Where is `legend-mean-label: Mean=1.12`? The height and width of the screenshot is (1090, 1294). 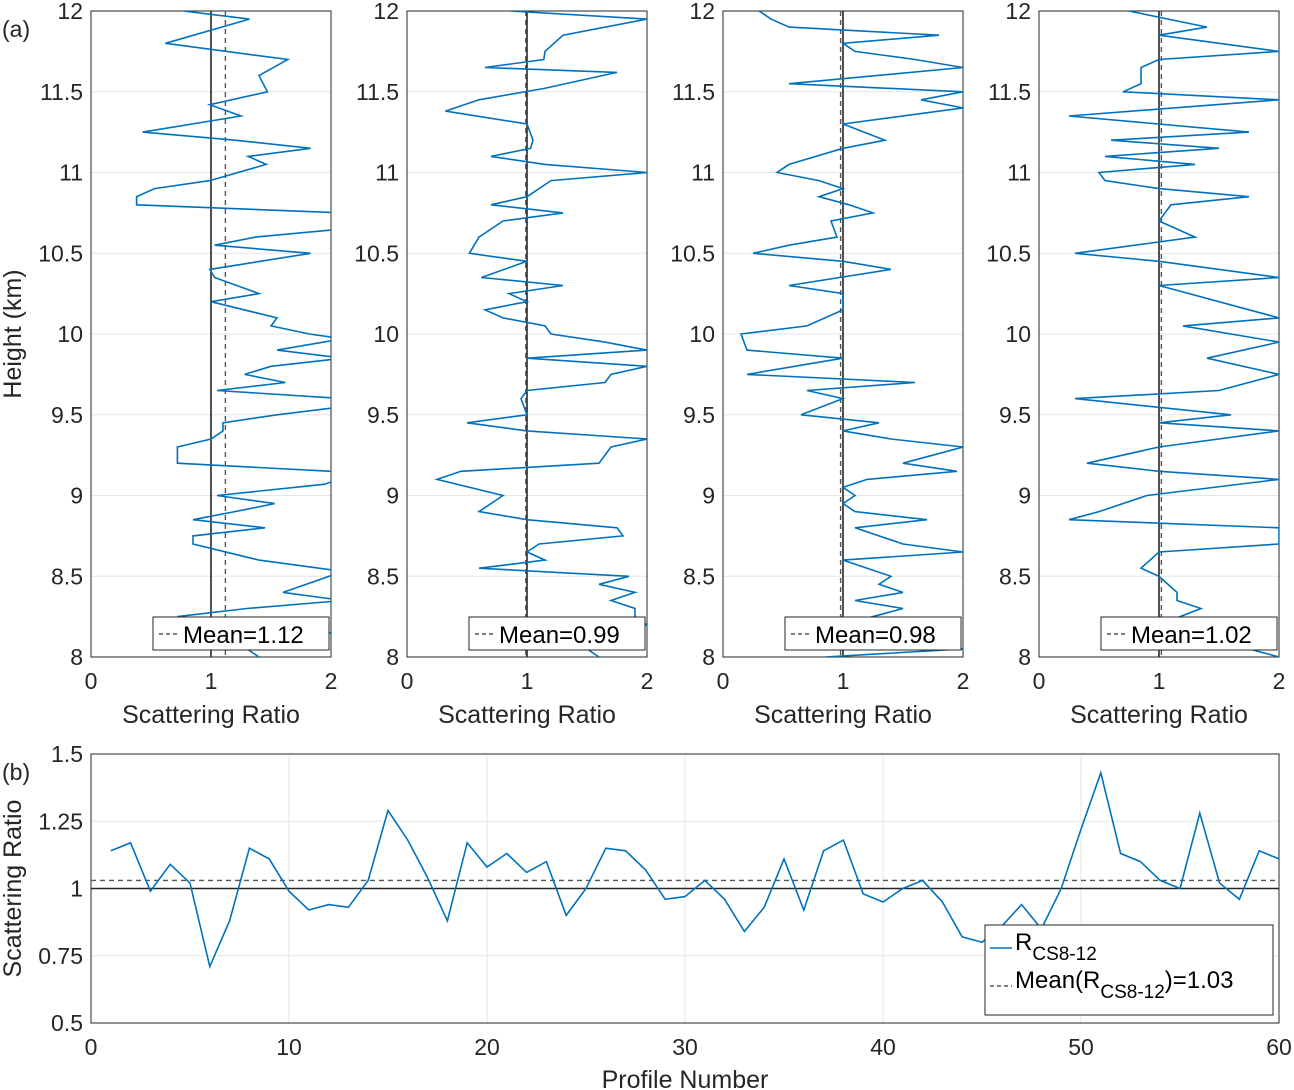 legend-mean-label: Mean=1.12 is located at coordinates (243, 635).